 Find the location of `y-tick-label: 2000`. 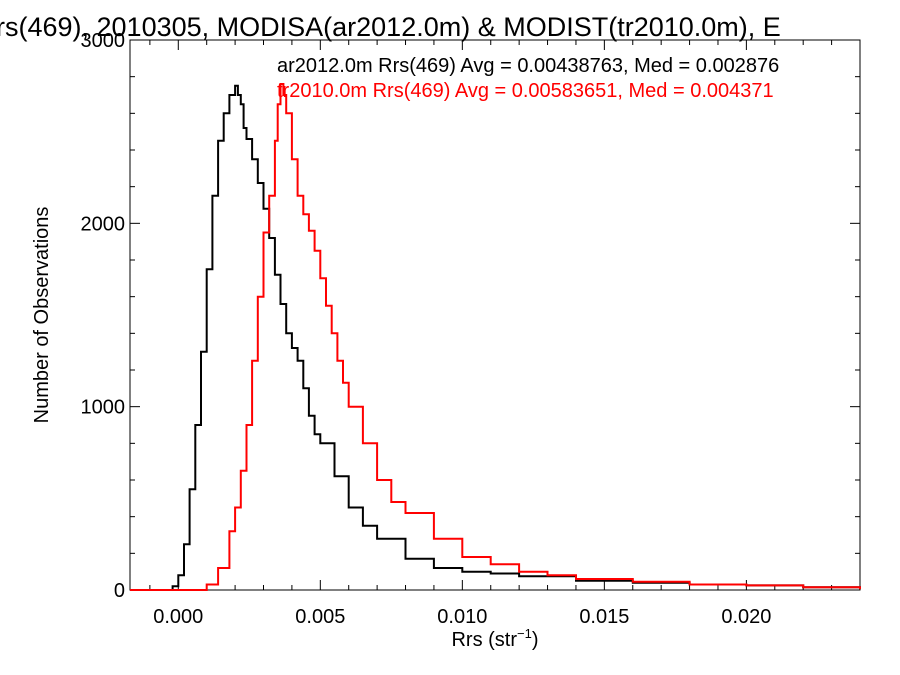

y-tick-label: 2000 is located at coordinates (103, 224).